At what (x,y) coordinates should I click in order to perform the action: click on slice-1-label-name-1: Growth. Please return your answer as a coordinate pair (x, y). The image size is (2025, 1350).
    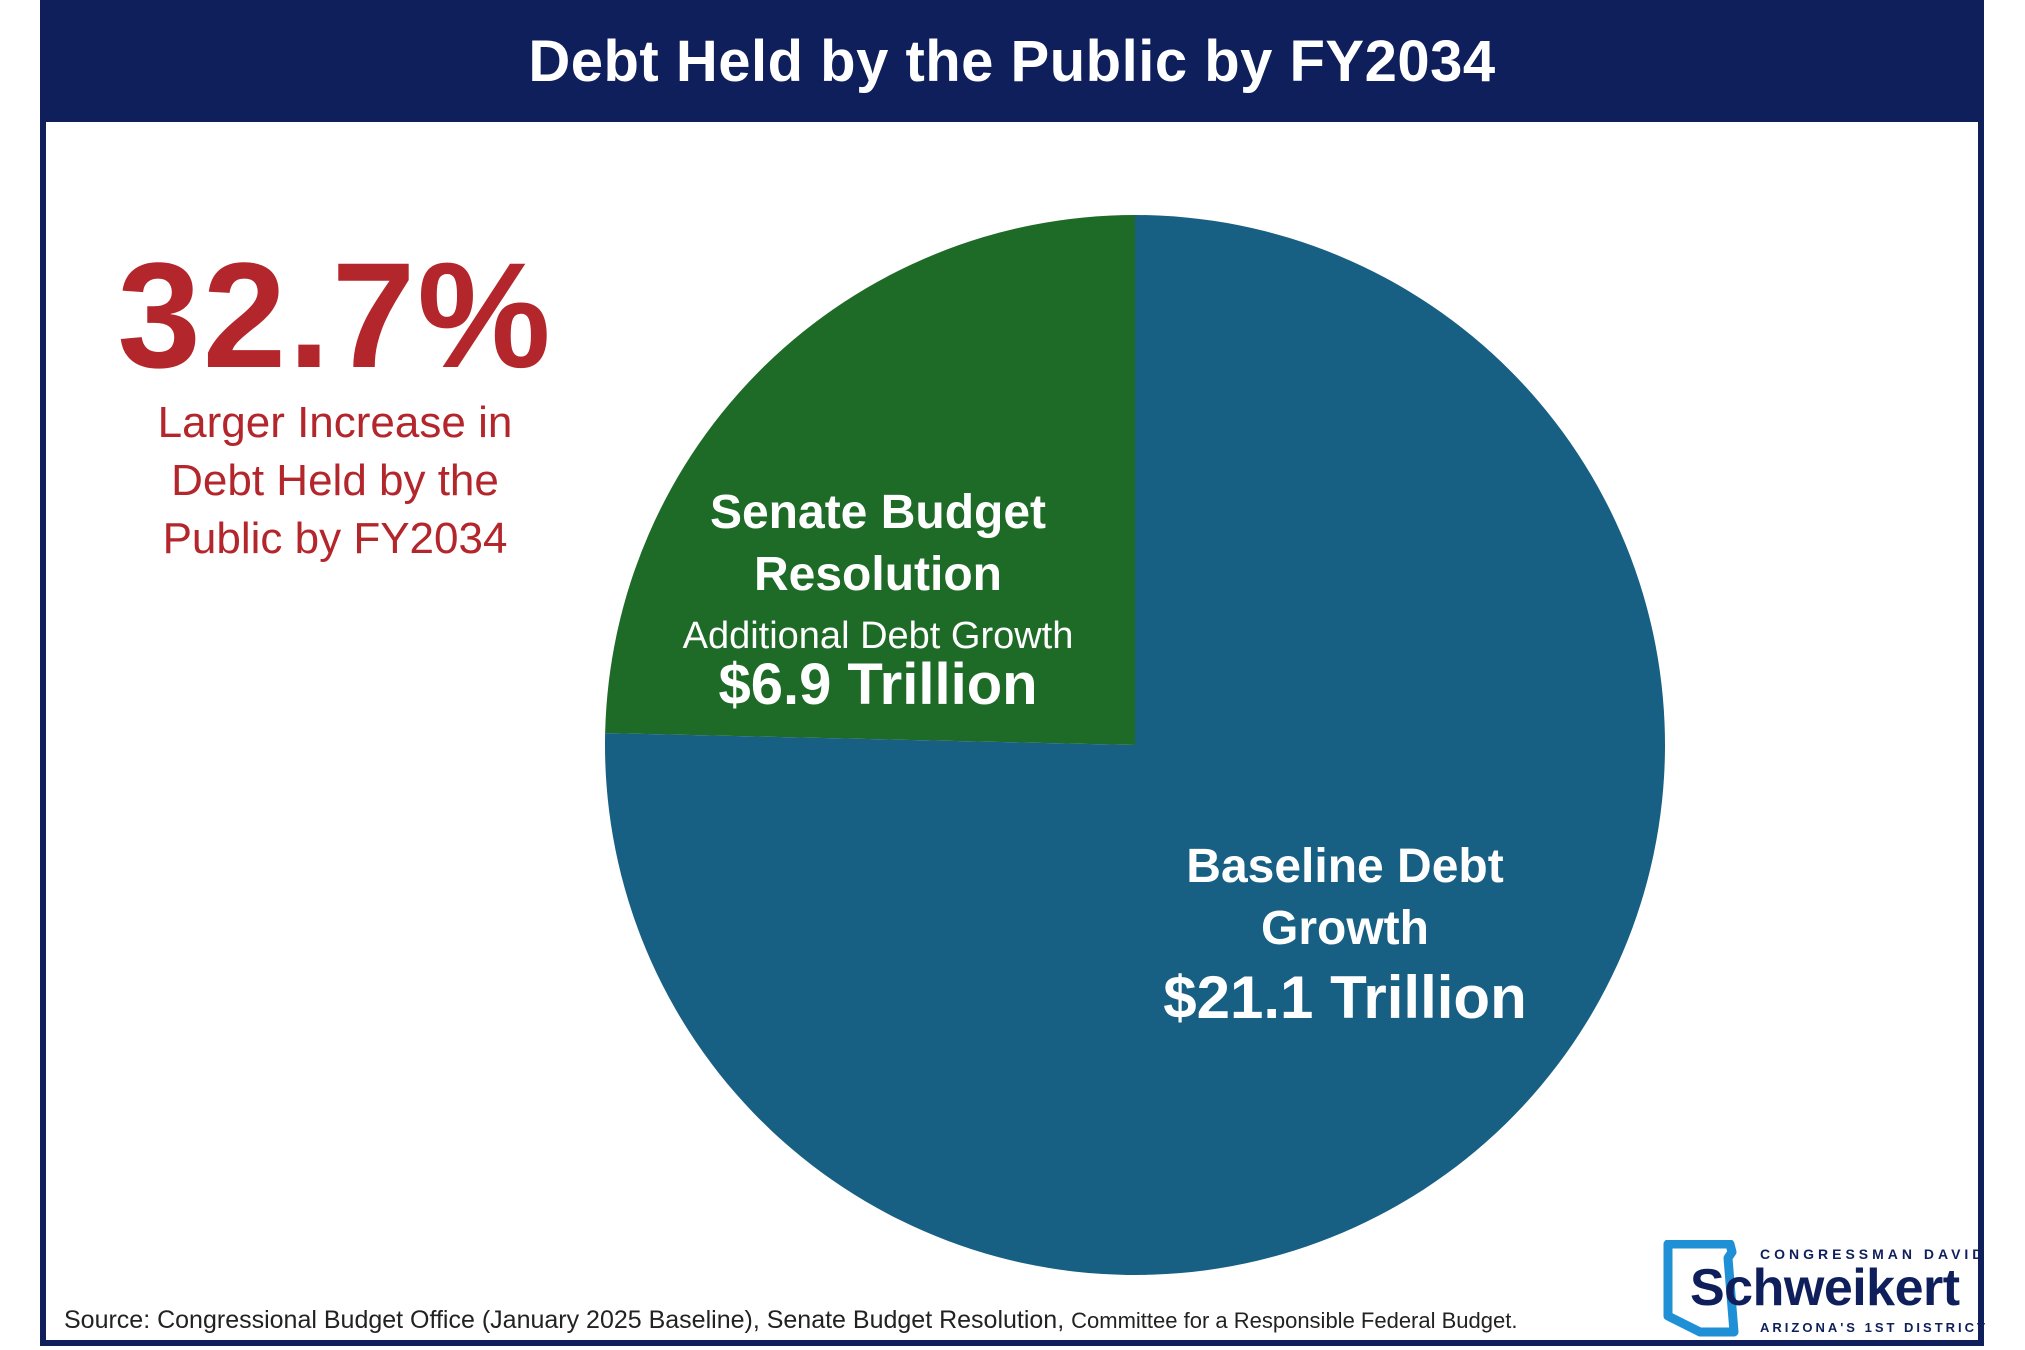
    Looking at the image, I should click on (1345, 928).